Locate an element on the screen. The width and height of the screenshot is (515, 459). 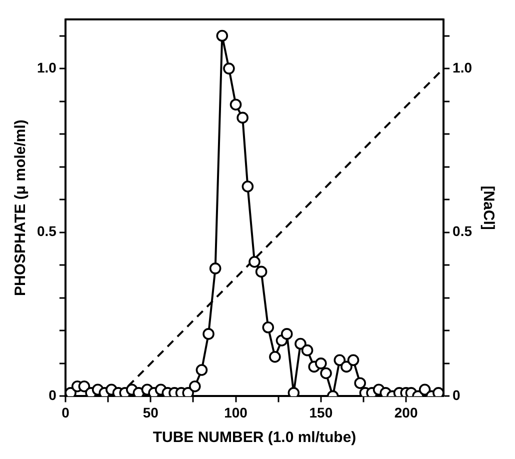
y2-tick-label: 0 is located at coordinates (456, 395).